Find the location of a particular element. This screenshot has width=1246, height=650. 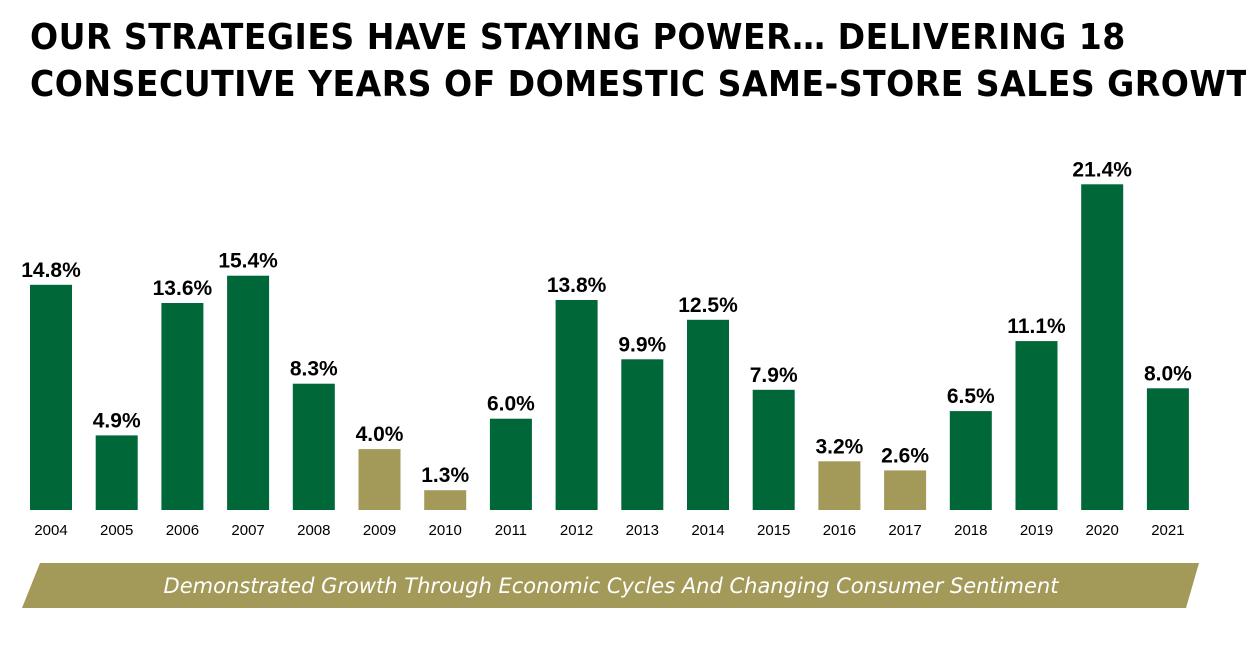

bar-2018 is located at coordinates (970, 460).